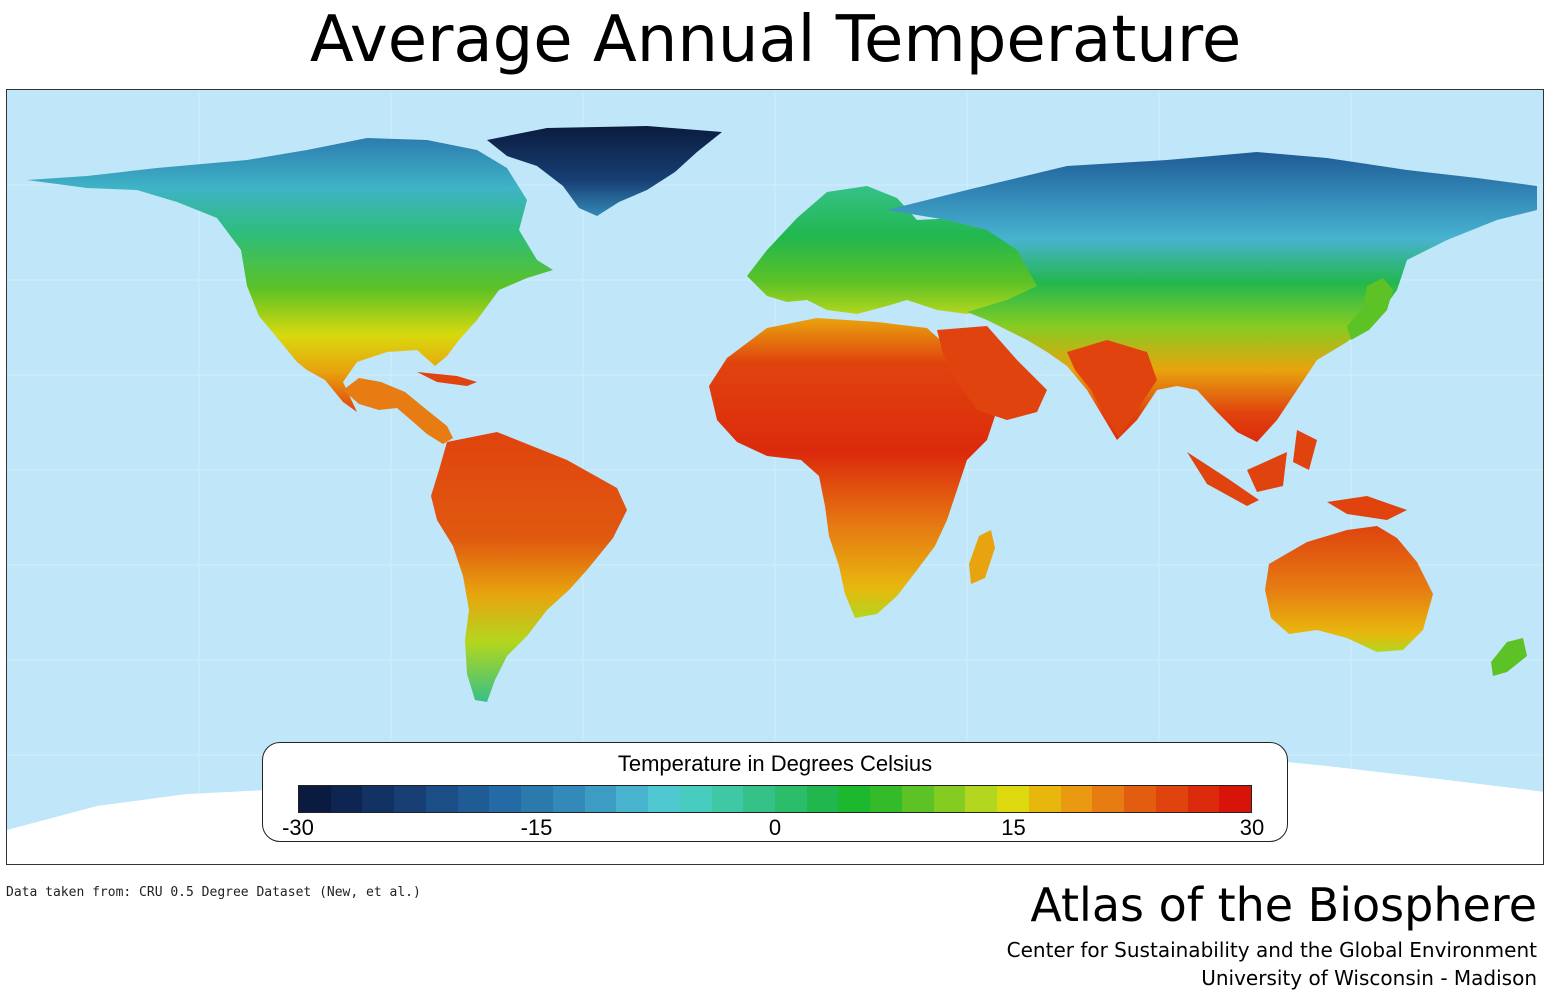  I want to click on legend-tick-label: 15, so click(1013, 827).